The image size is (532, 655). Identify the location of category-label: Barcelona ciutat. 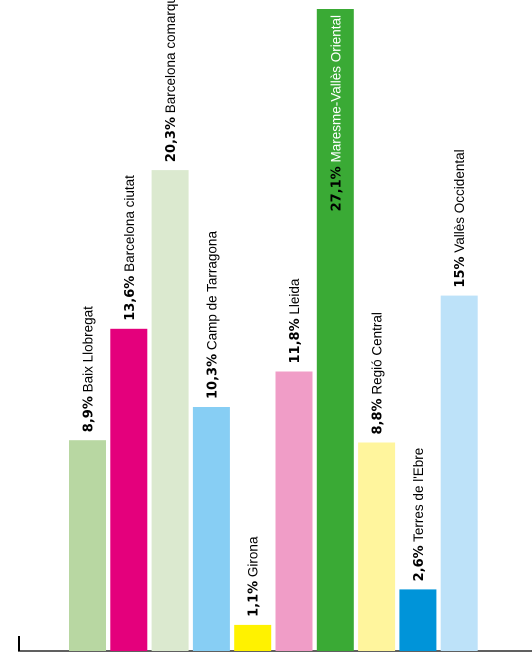
(129, 223).